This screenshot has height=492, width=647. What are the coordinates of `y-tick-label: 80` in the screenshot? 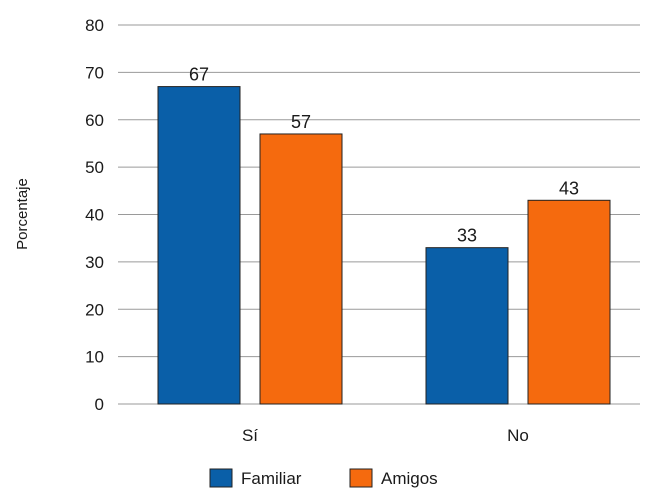 It's located at (94, 25).